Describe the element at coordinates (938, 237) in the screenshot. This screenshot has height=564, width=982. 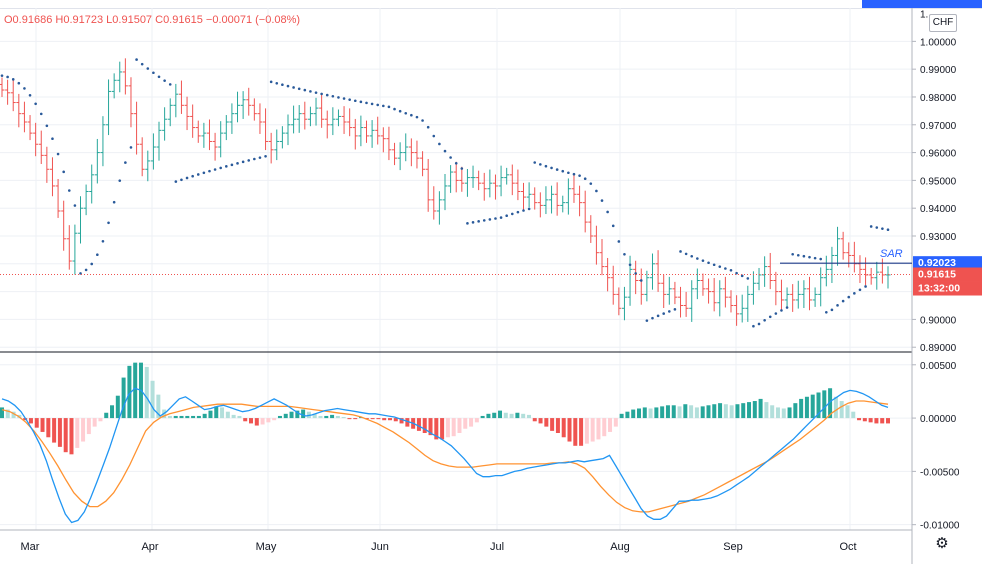
I see `price-tick-label: 0.93000` at that location.